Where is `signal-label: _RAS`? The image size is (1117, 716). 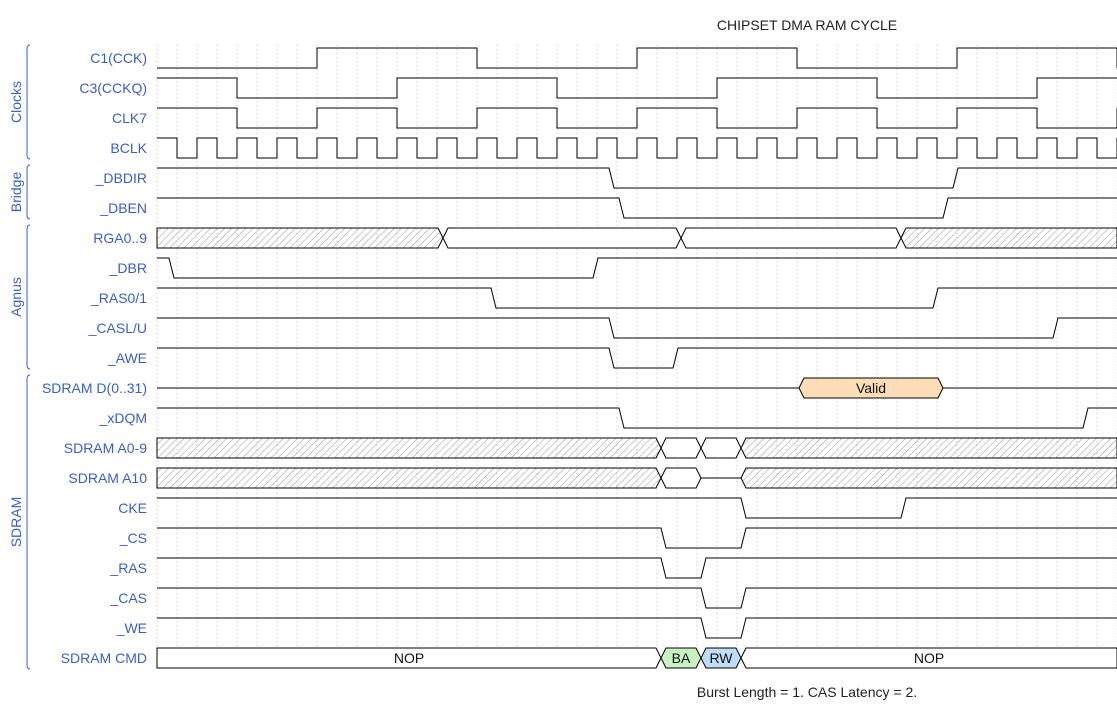 signal-label: _RAS is located at coordinates (128, 568).